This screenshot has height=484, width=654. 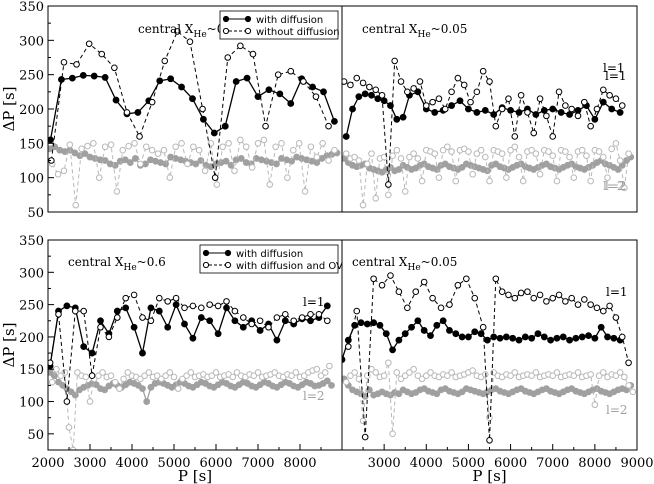 I want to click on y-tick-label: 200, so click(x=31, y=110).